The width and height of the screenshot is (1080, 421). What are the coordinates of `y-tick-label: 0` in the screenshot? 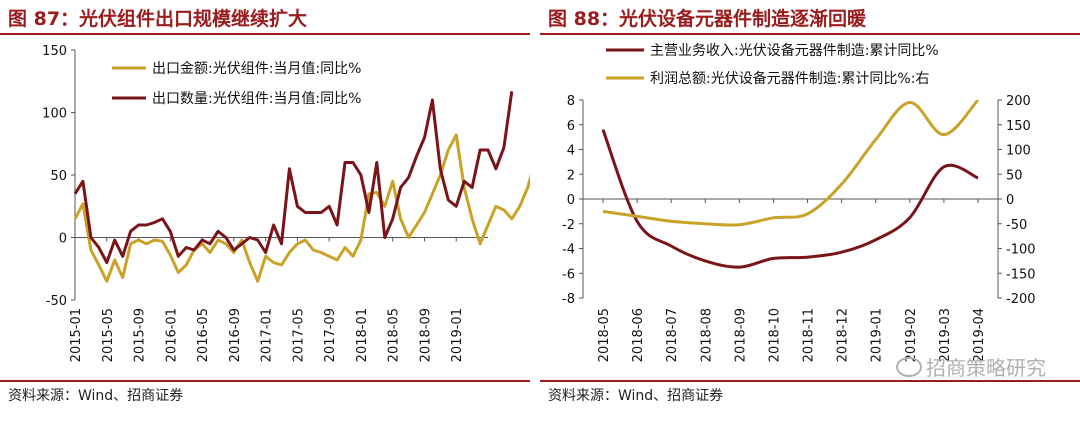 It's located at (63, 239).